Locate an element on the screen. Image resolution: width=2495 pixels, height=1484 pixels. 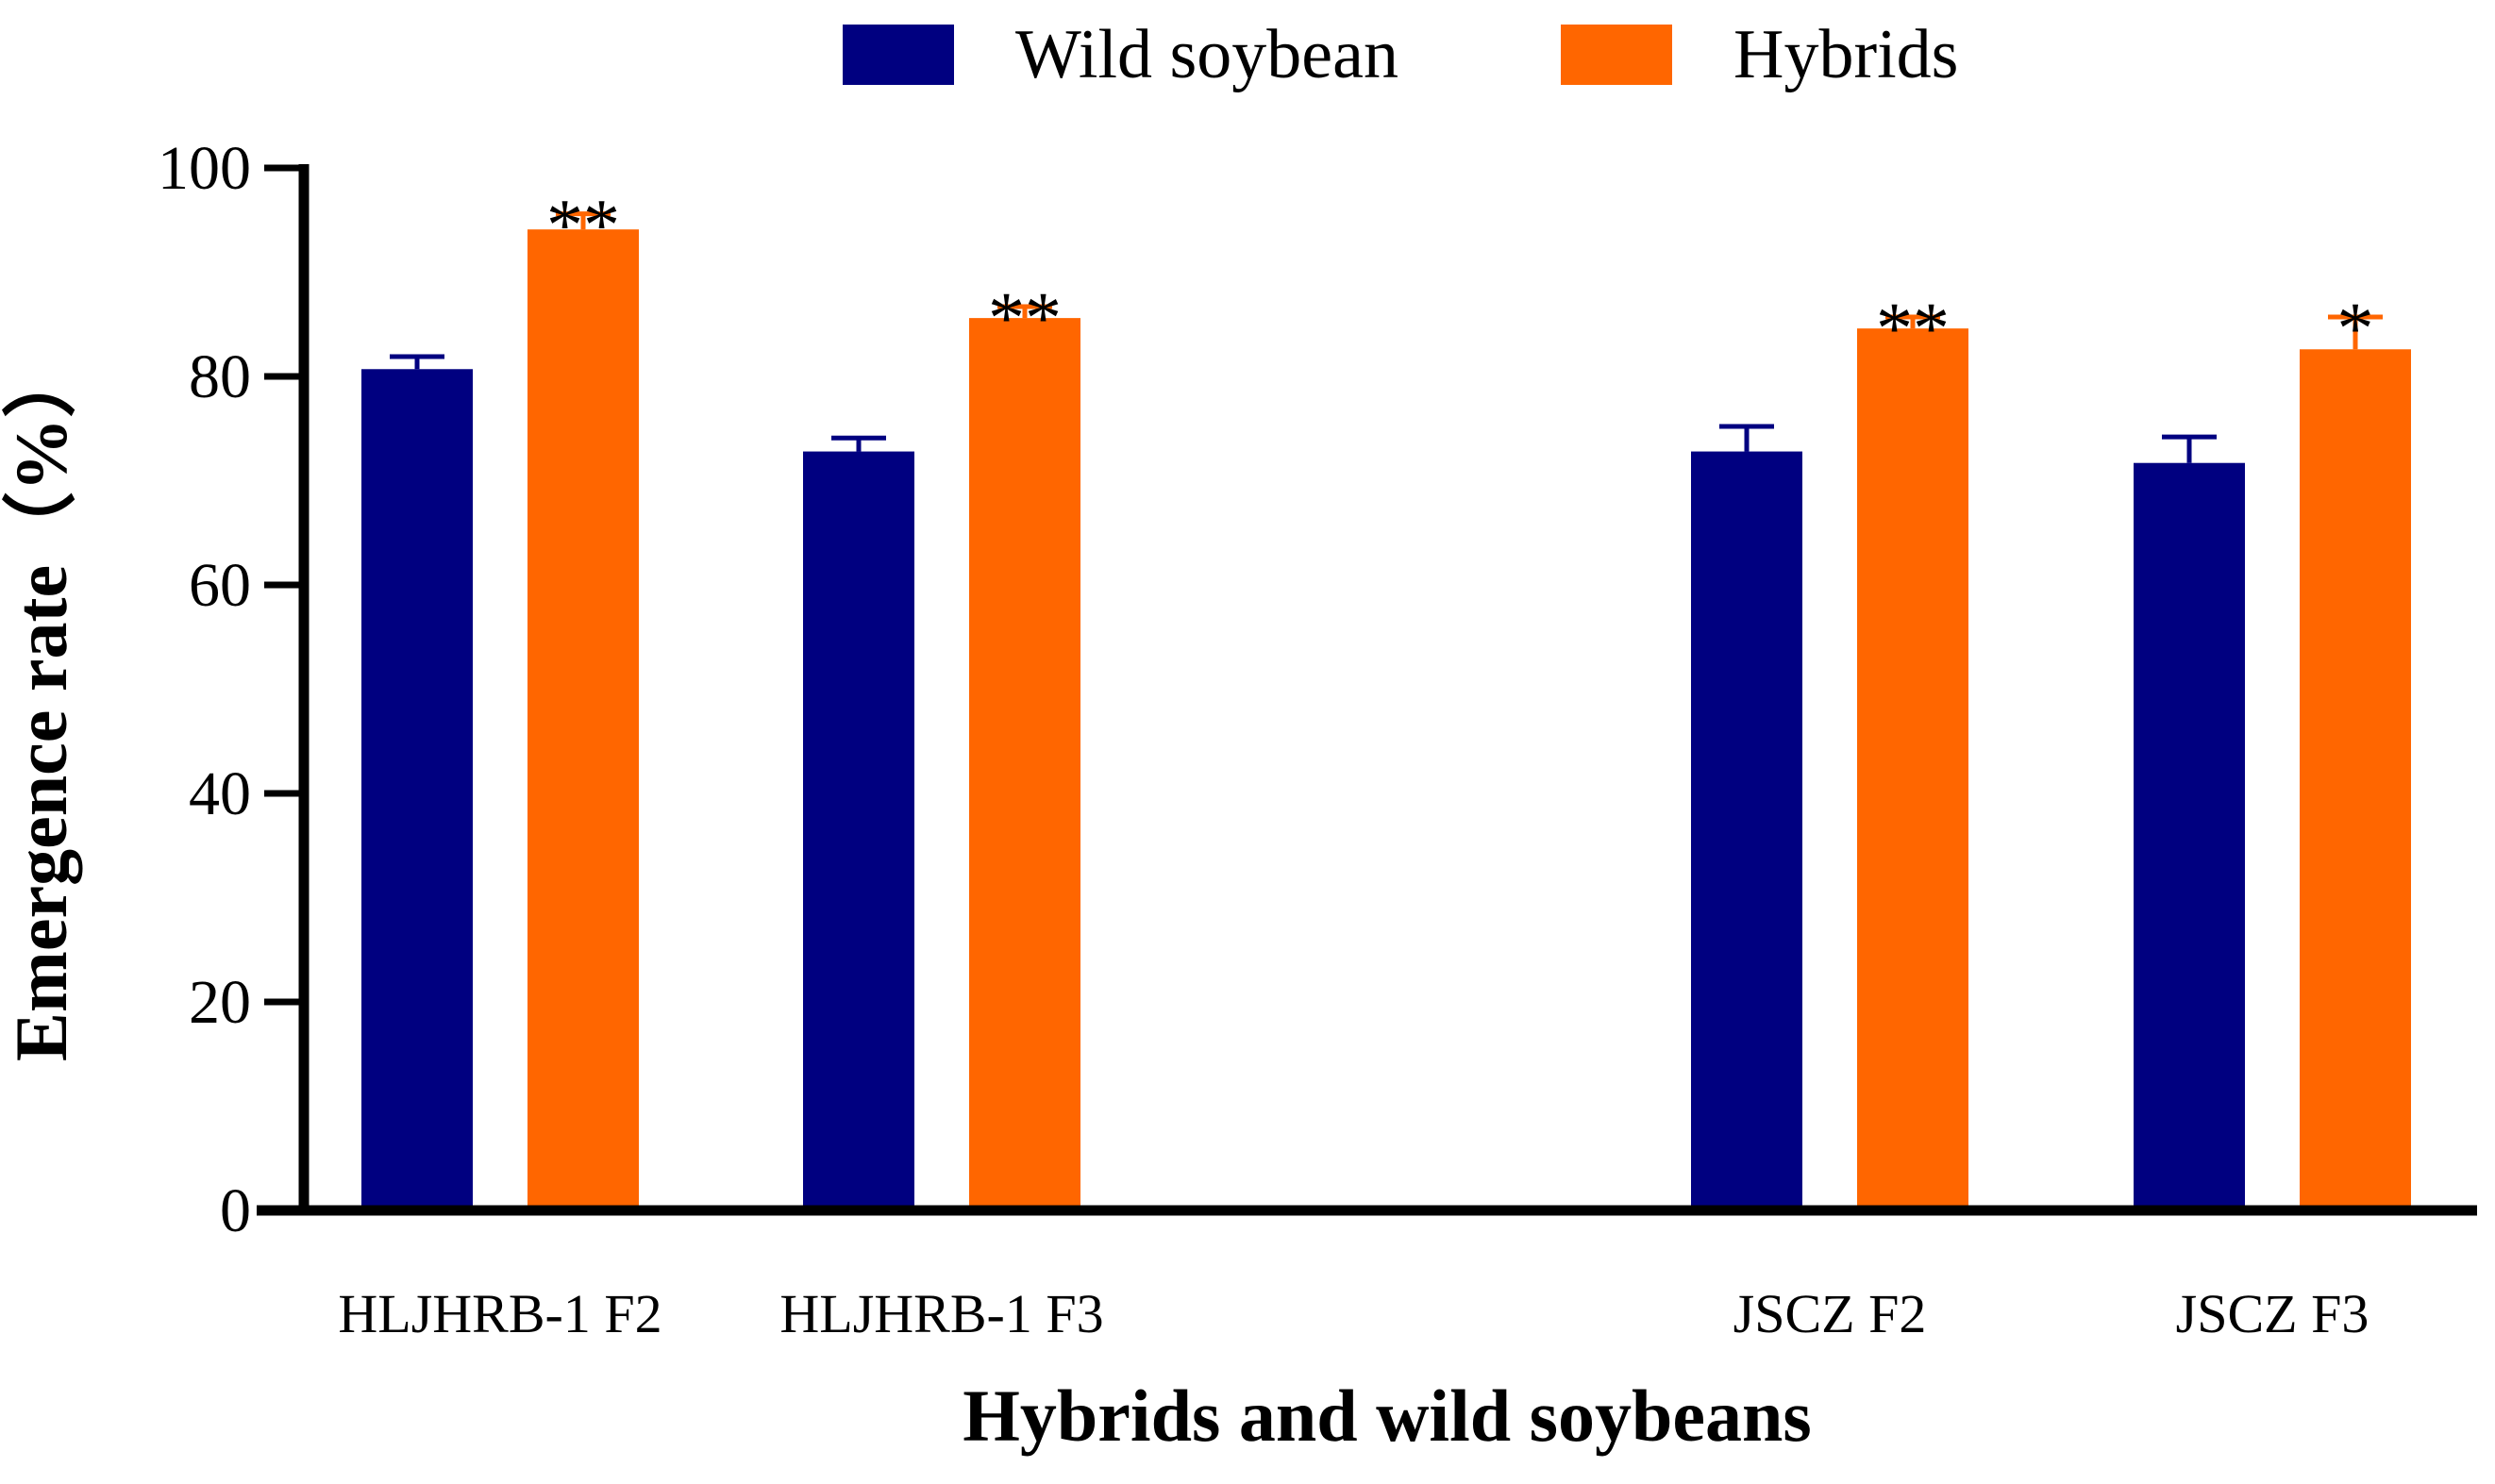
x-tick-label: JSCZ F2 is located at coordinates (1830, 1313).